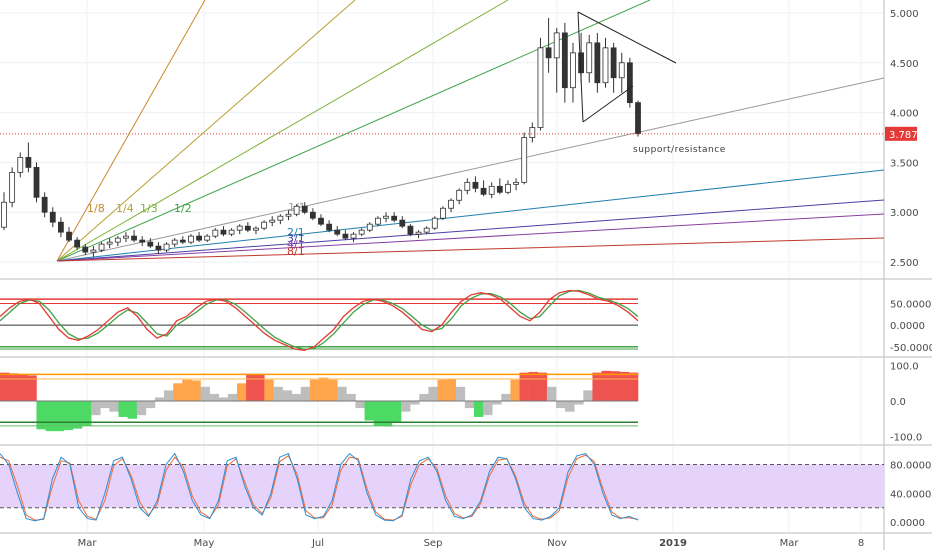 This screenshot has height=550, width=932. I want to click on price-tick-label: 5.000, so click(904, 14).